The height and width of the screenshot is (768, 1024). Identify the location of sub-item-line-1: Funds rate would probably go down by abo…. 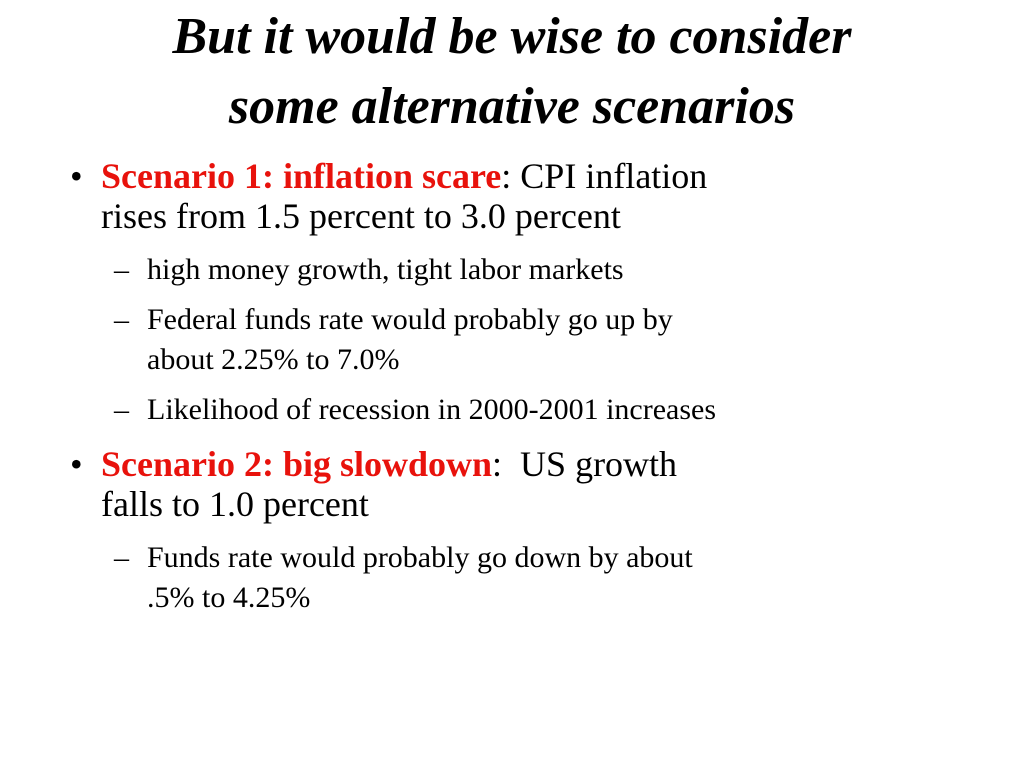
(420, 557).